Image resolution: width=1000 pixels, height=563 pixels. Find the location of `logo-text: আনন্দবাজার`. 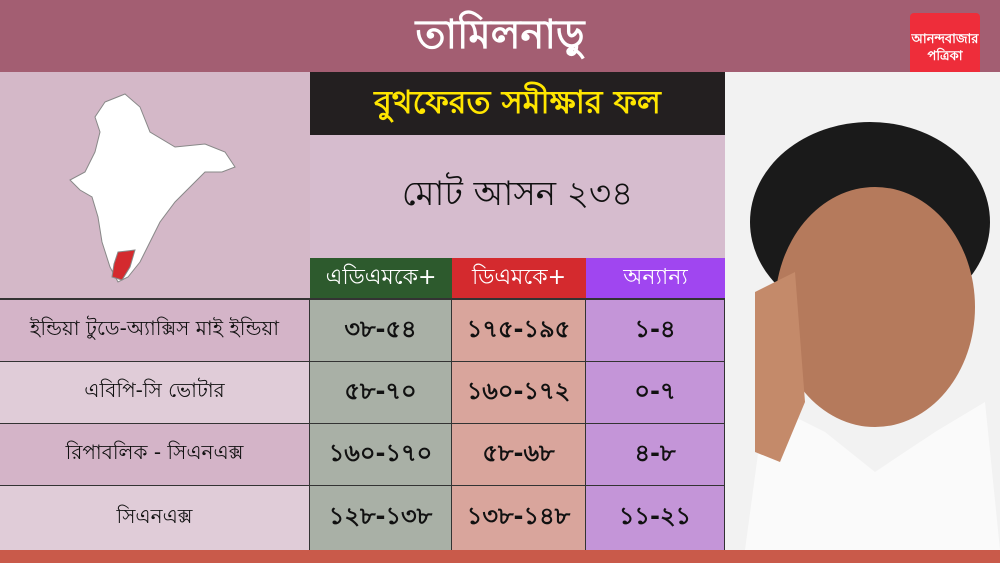

logo-text: আনন্দবাজার is located at coordinates (945, 39).